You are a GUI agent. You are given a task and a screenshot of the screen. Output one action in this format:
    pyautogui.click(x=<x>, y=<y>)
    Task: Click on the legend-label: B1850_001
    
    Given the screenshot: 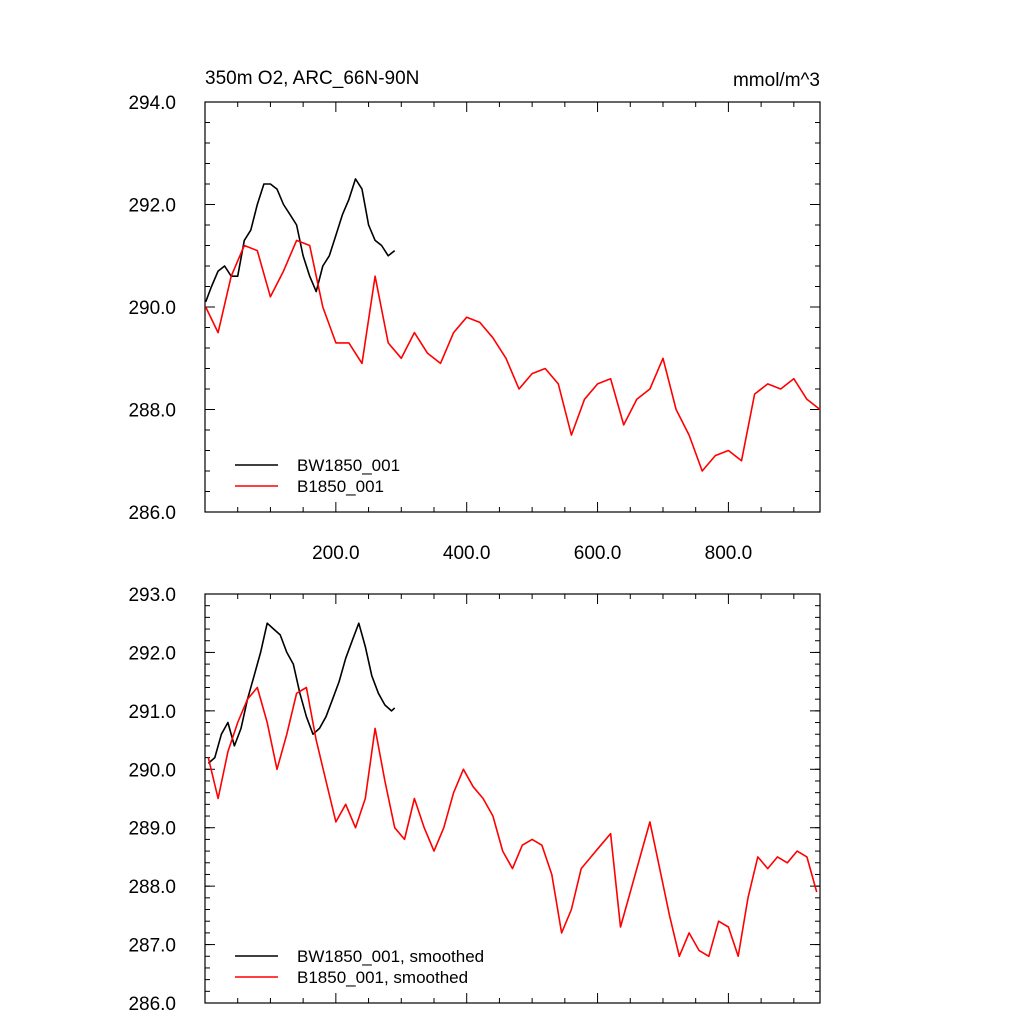 What is the action you would take?
    pyautogui.click(x=340, y=486)
    